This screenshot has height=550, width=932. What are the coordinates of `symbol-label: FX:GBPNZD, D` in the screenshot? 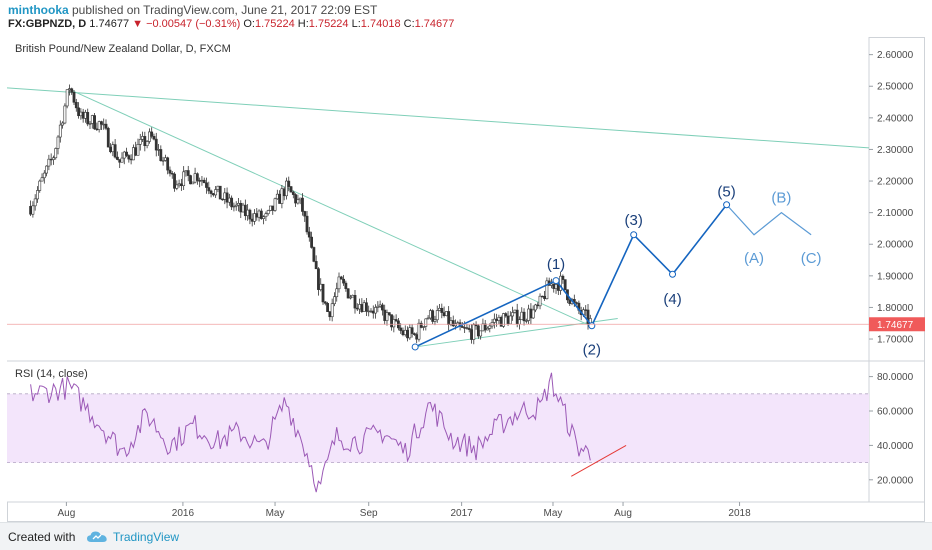 It's located at (47, 24).